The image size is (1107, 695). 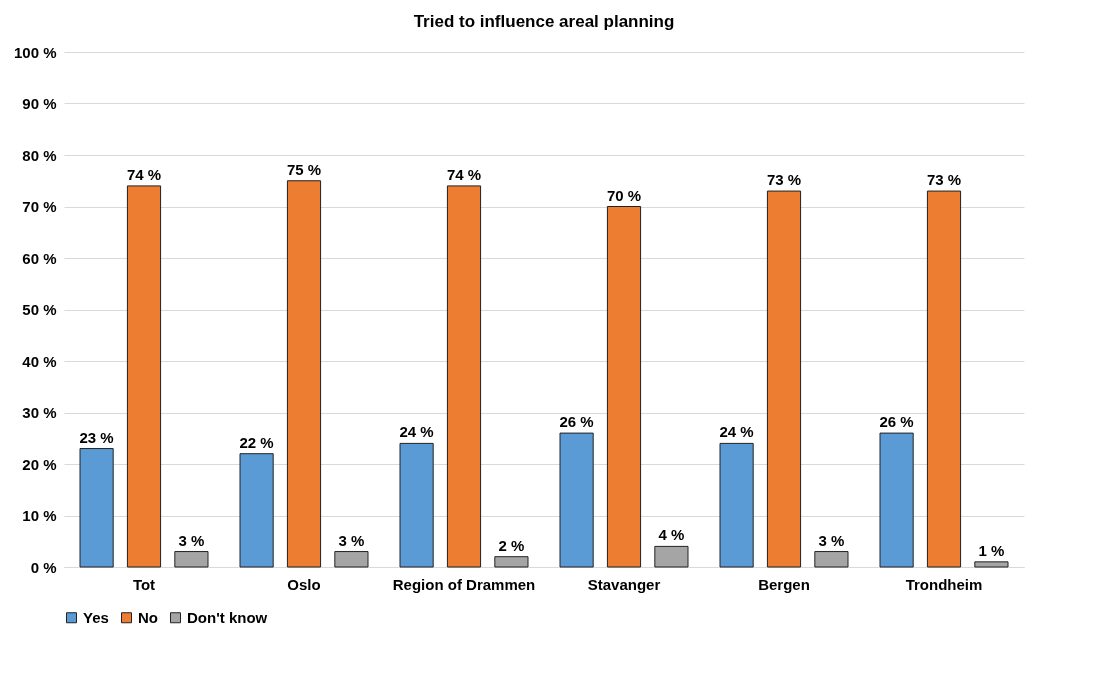 What do you see at coordinates (43, 567) in the screenshot?
I see `y-tick-label: 0 %` at bounding box center [43, 567].